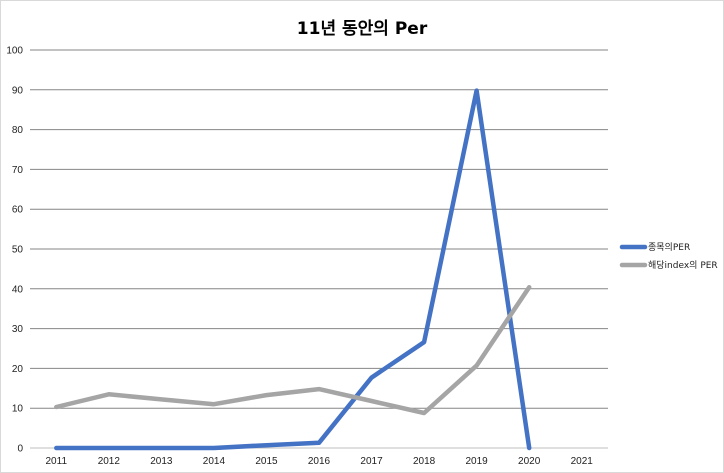  Describe the element at coordinates (18, 250) in the screenshot. I see `y-tick-label: 50` at that location.